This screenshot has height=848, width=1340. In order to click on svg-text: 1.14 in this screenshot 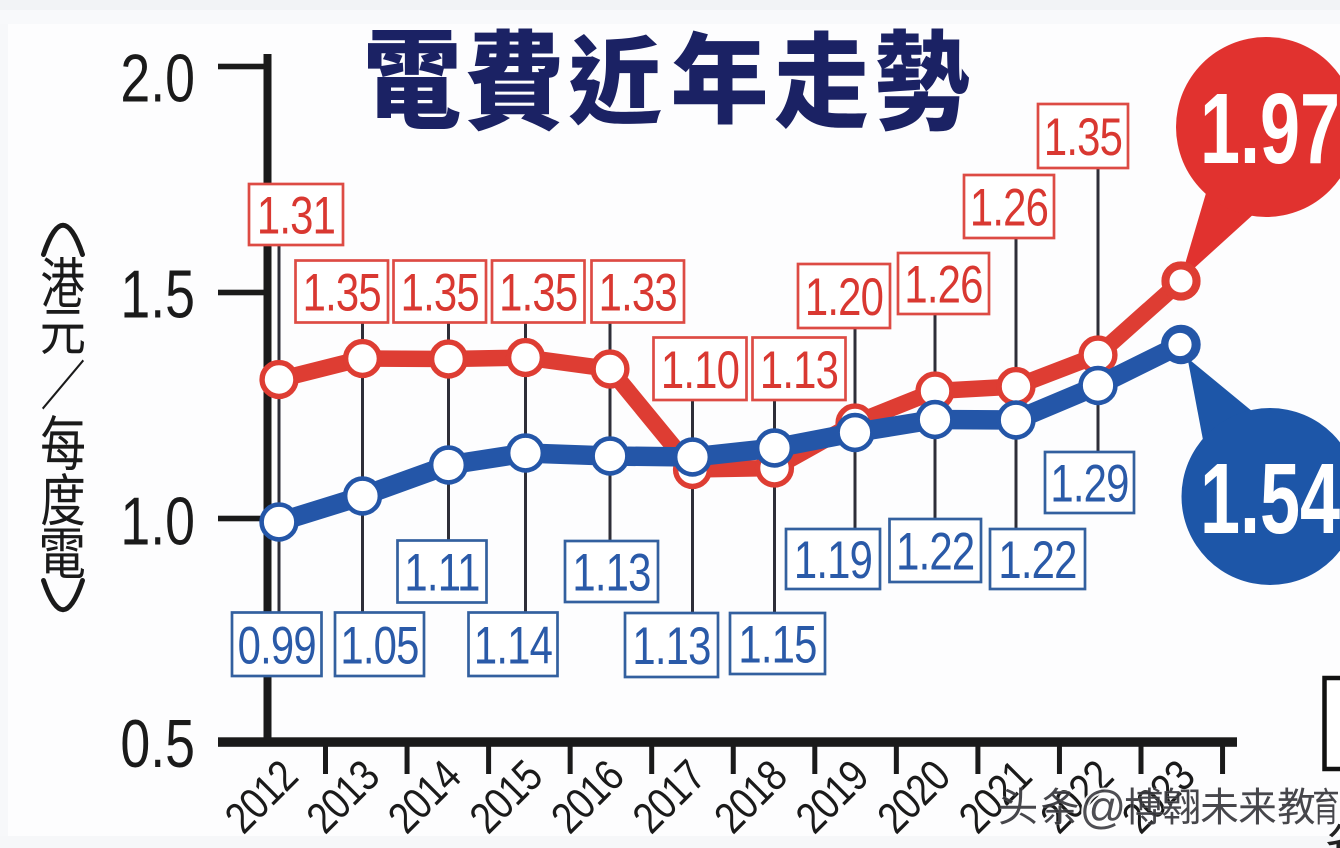, I will do `click(513, 646)`.